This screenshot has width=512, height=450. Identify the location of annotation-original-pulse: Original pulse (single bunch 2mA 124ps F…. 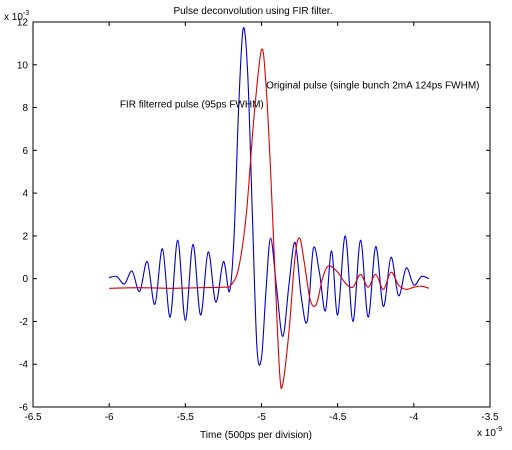
(372, 85).